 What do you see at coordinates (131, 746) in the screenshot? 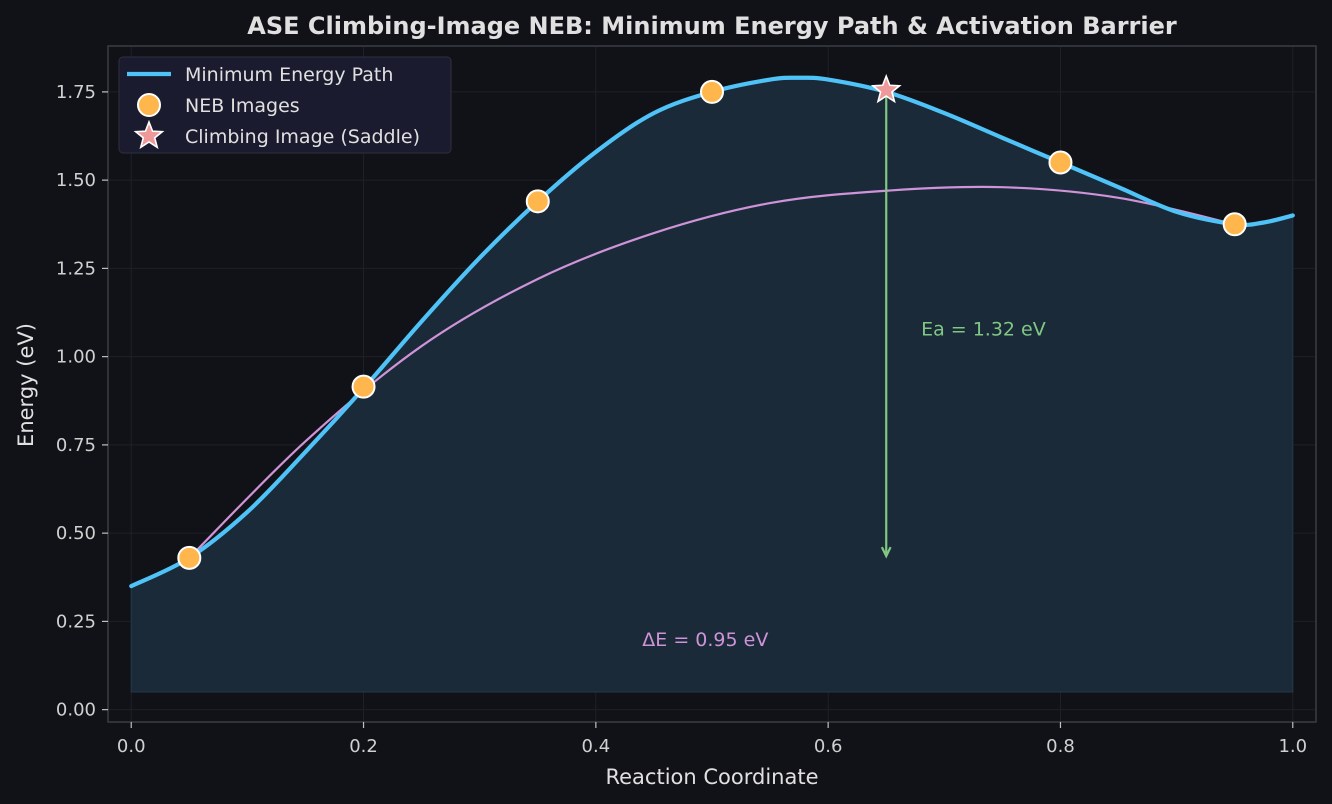
I see `x-tick-label: 0.0` at bounding box center [131, 746].